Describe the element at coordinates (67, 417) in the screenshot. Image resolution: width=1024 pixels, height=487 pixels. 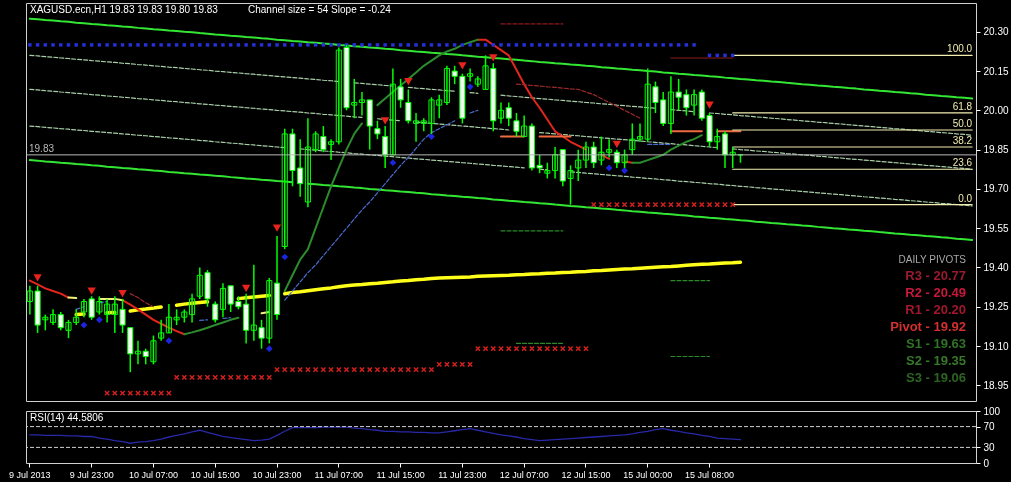
I see `chart-title: RSI(14) 44.5806` at that location.